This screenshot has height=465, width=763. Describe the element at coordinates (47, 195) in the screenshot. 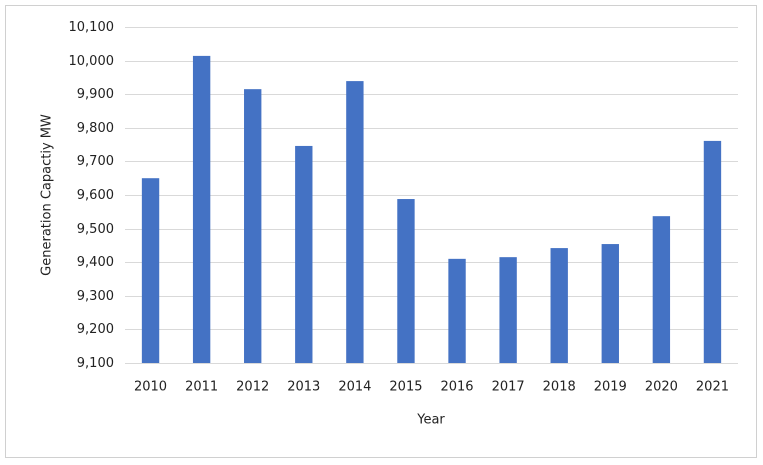

I see `y-axis-title: Generation Capactiy MW` at that location.